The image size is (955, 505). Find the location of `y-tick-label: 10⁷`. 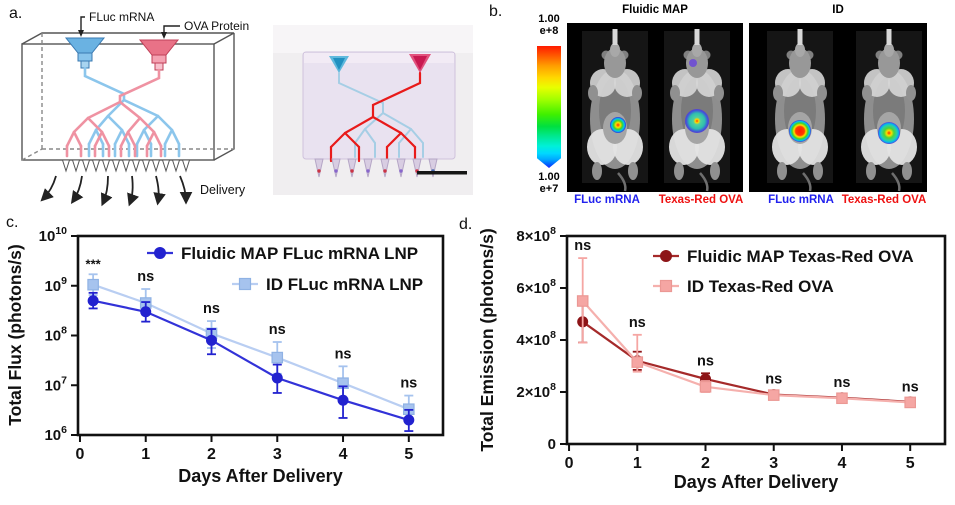

y-tick-label: 10⁷ is located at coordinates (55, 384).